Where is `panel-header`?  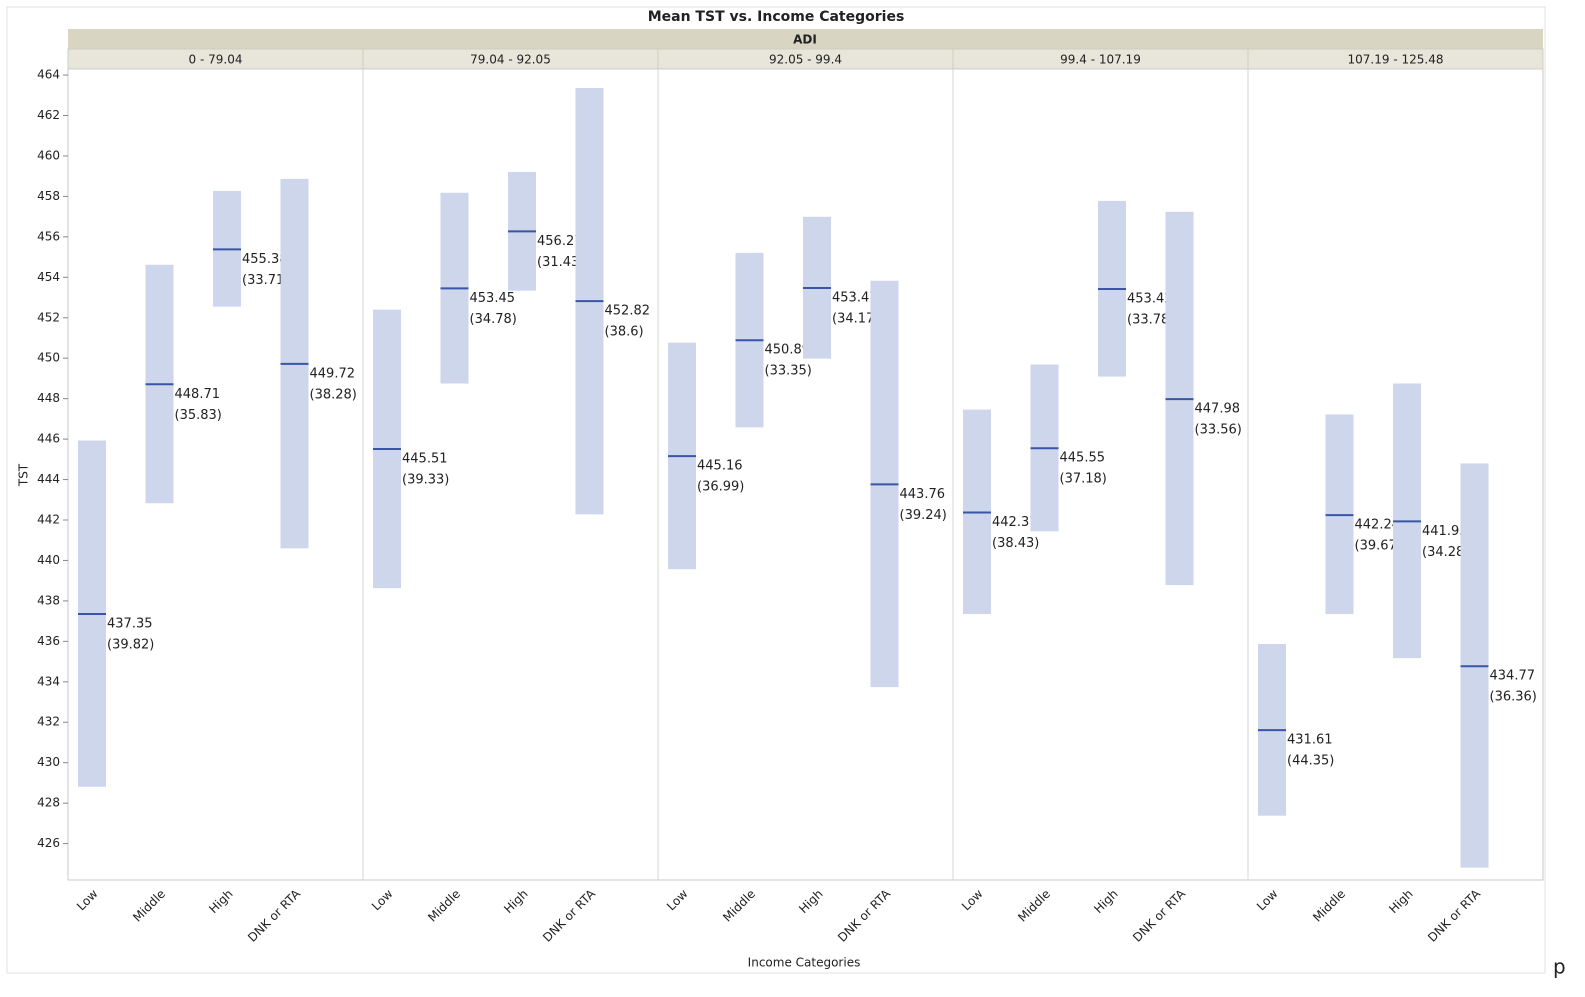
panel-header is located at coordinates (1395, 59).